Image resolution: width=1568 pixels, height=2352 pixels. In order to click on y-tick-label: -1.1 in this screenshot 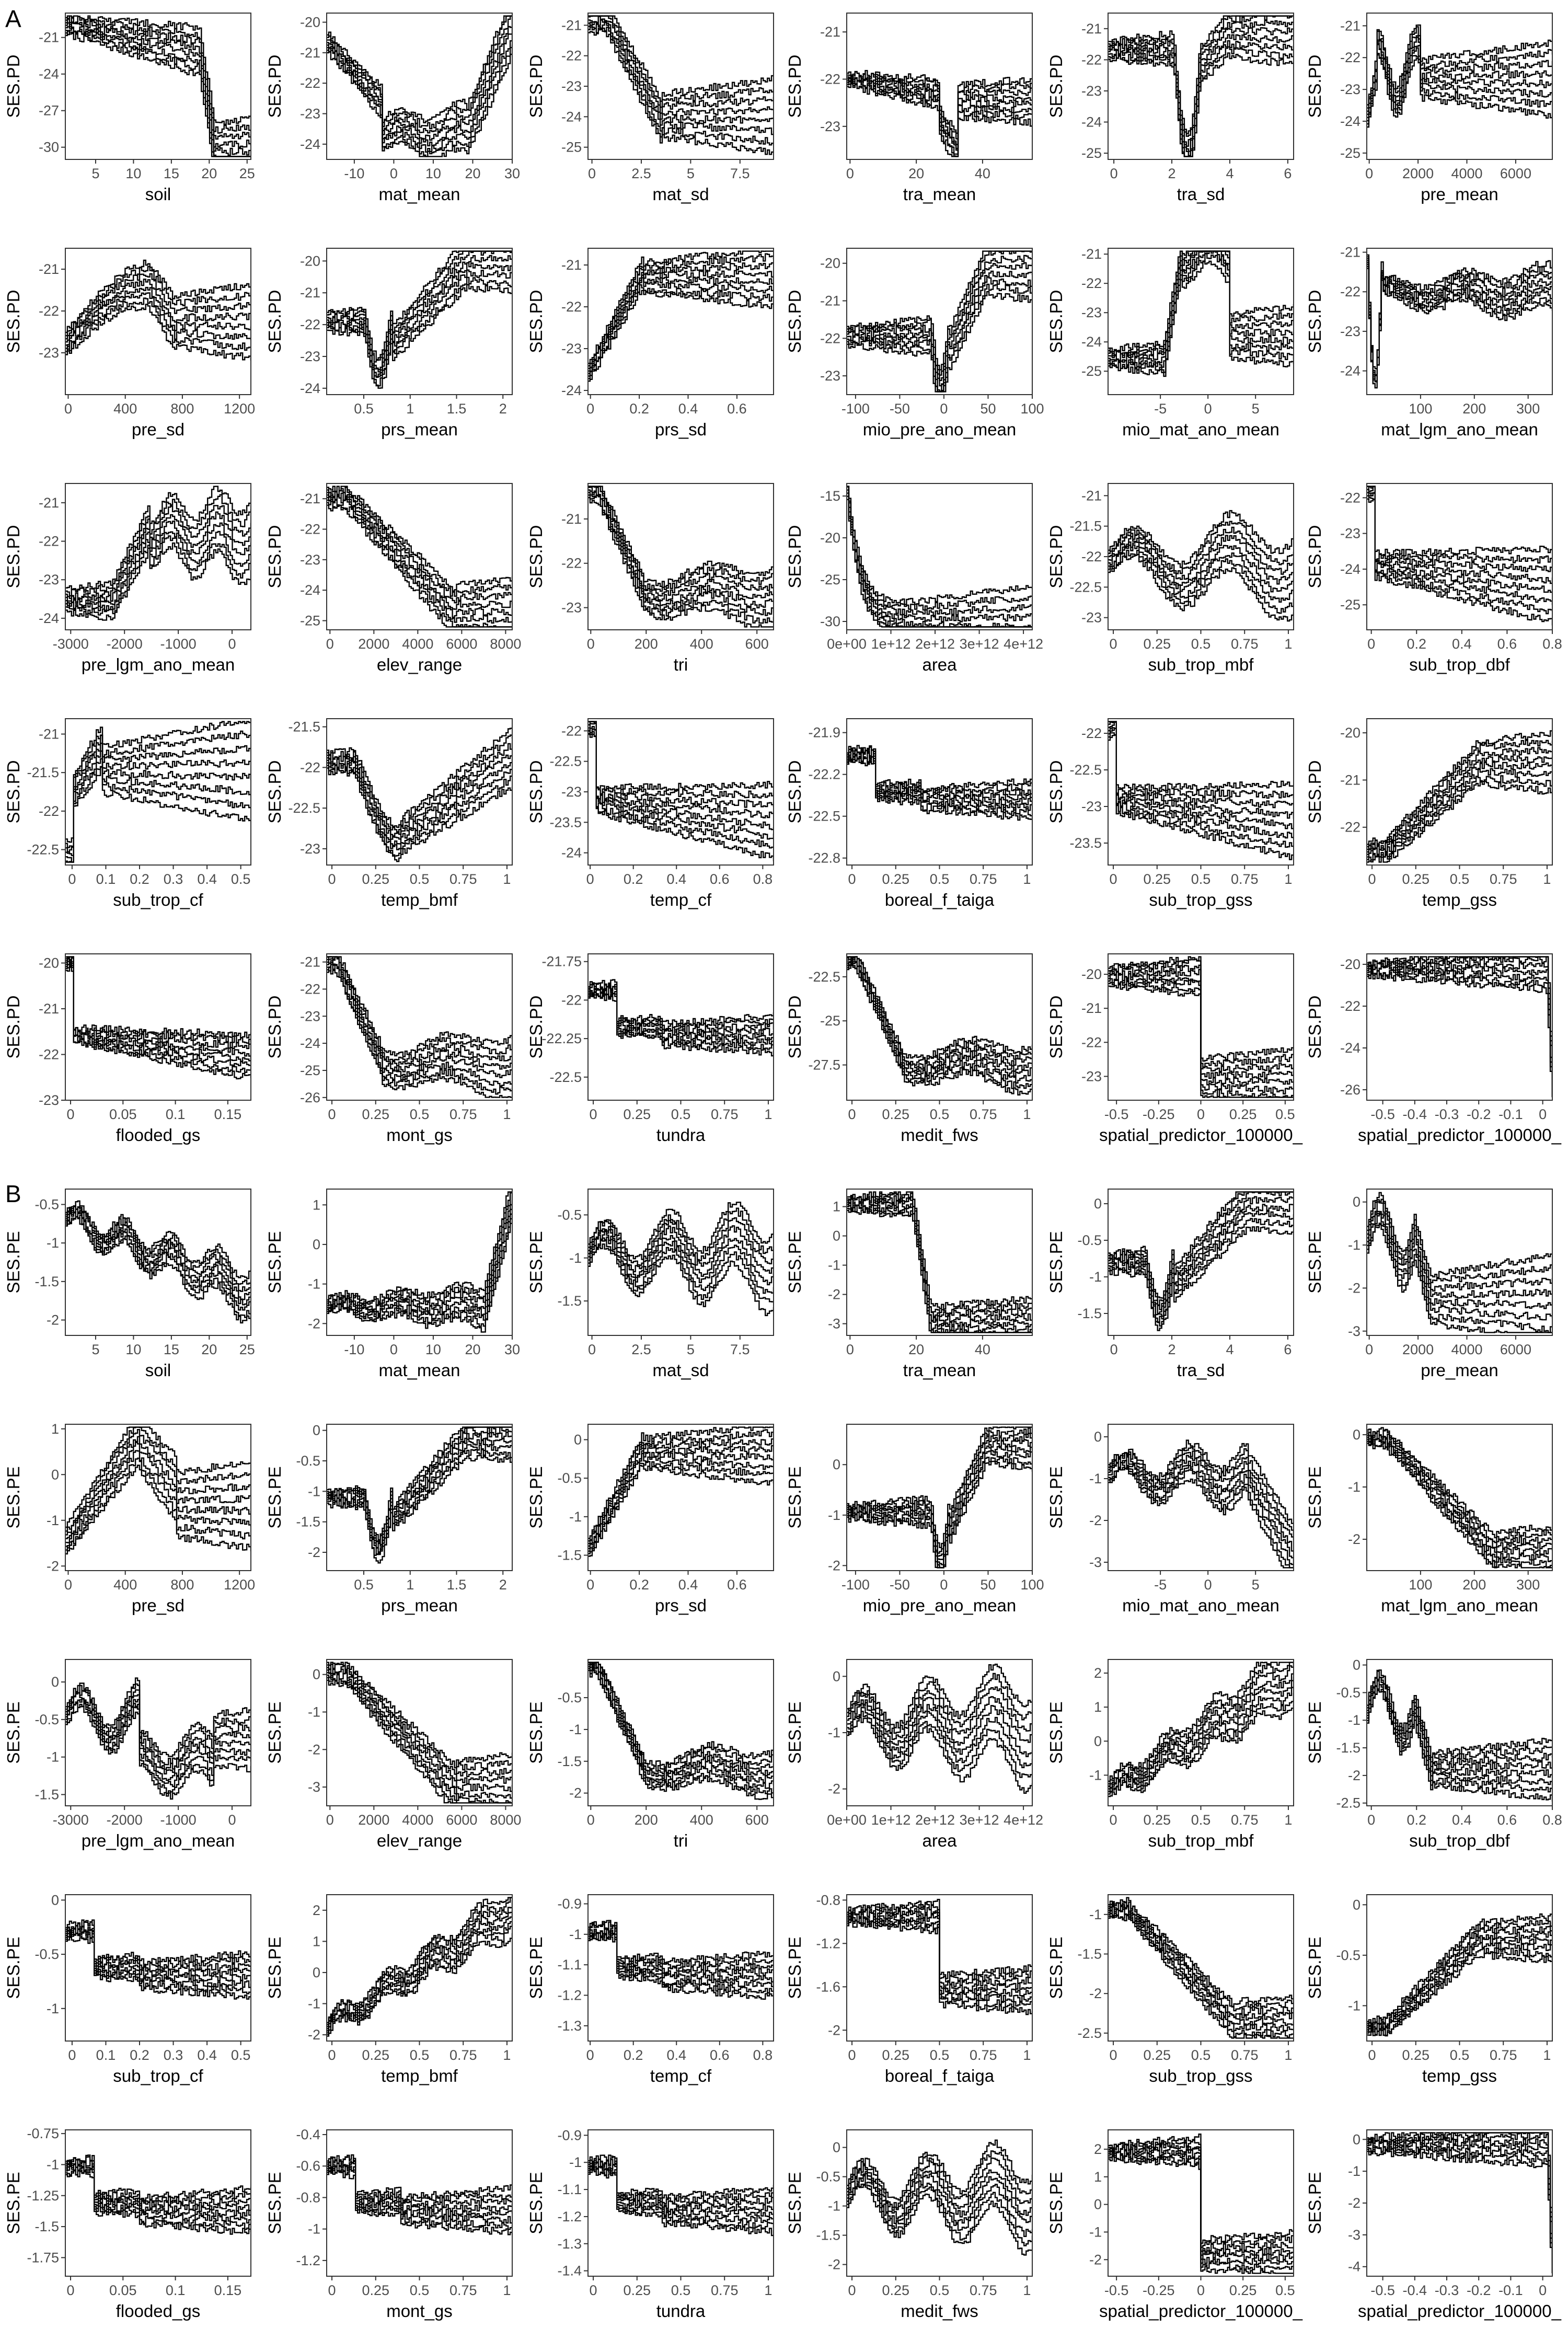, I will do `click(569, 2189)`.